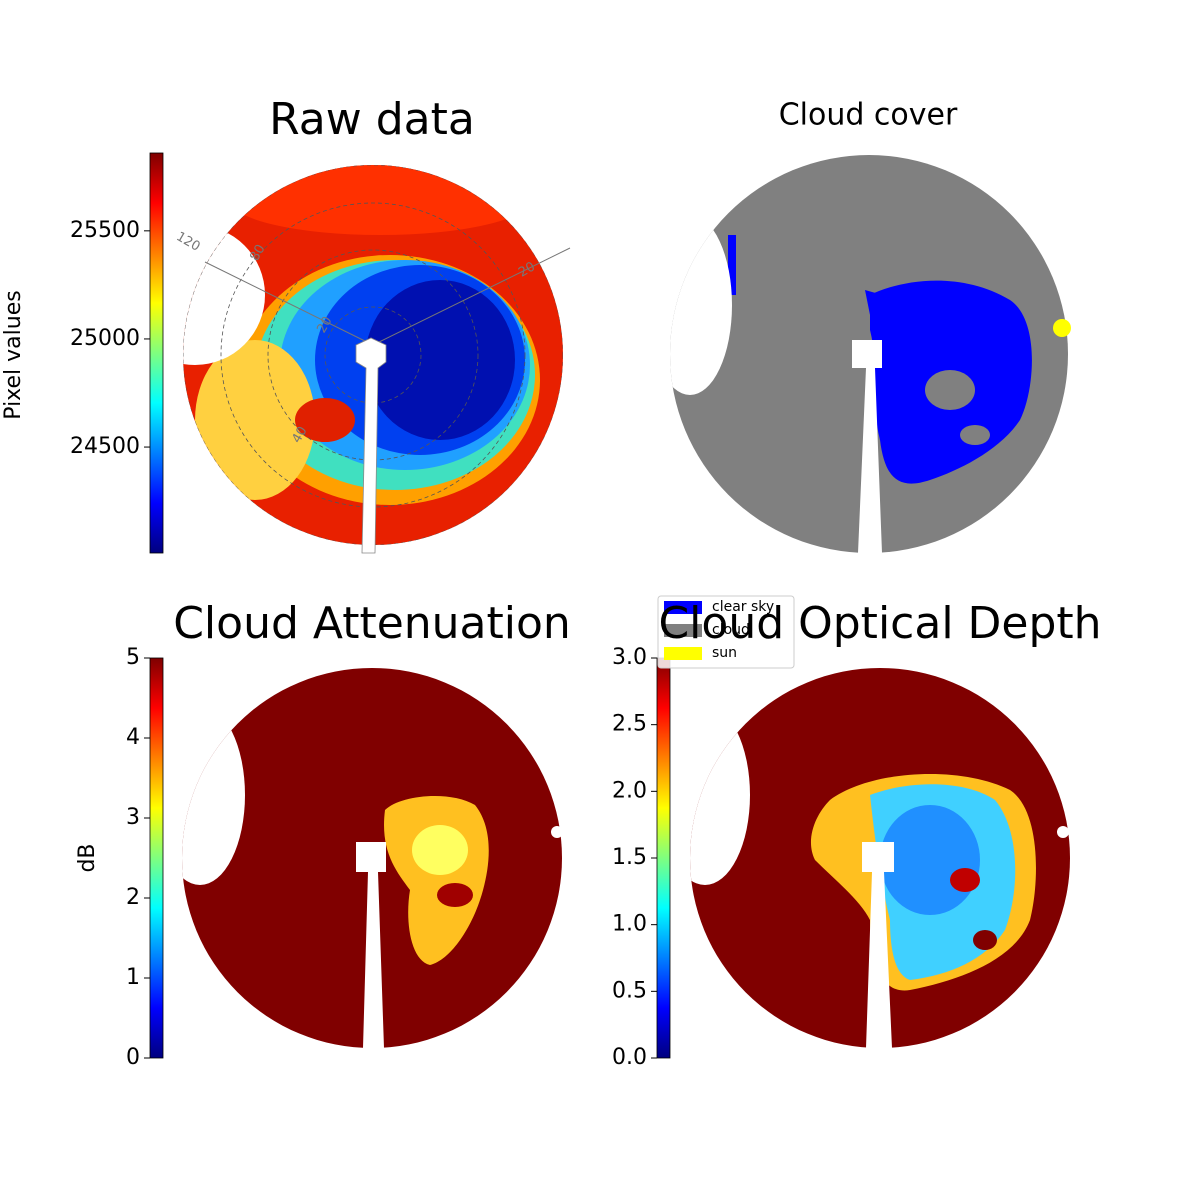  I want to click on colorbar-tick-label: 1.5, so click(629, 857).